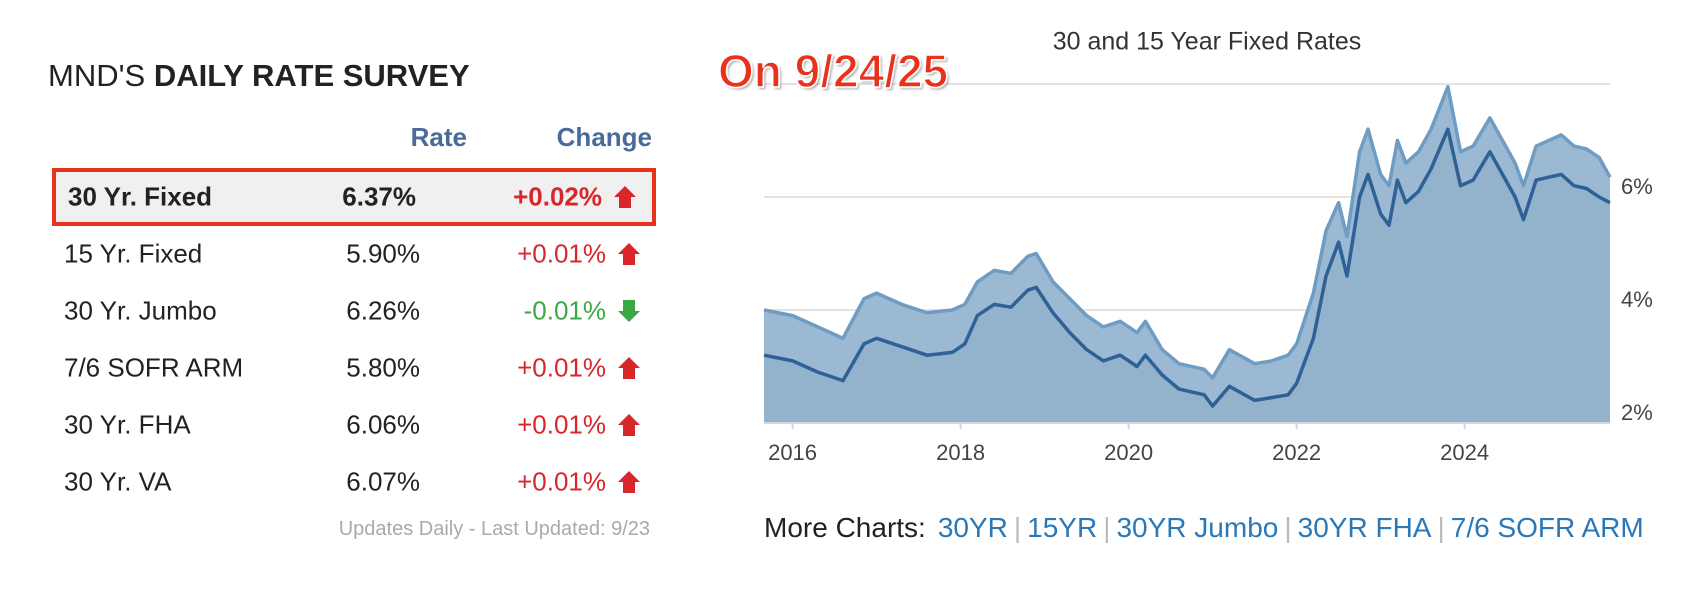 The width and height of the screenshot is (1696, 600). What do you see at coordinates (383, 481) in the screenshot?
I see `rate: 6.07%` at bounding box center [383, 481].